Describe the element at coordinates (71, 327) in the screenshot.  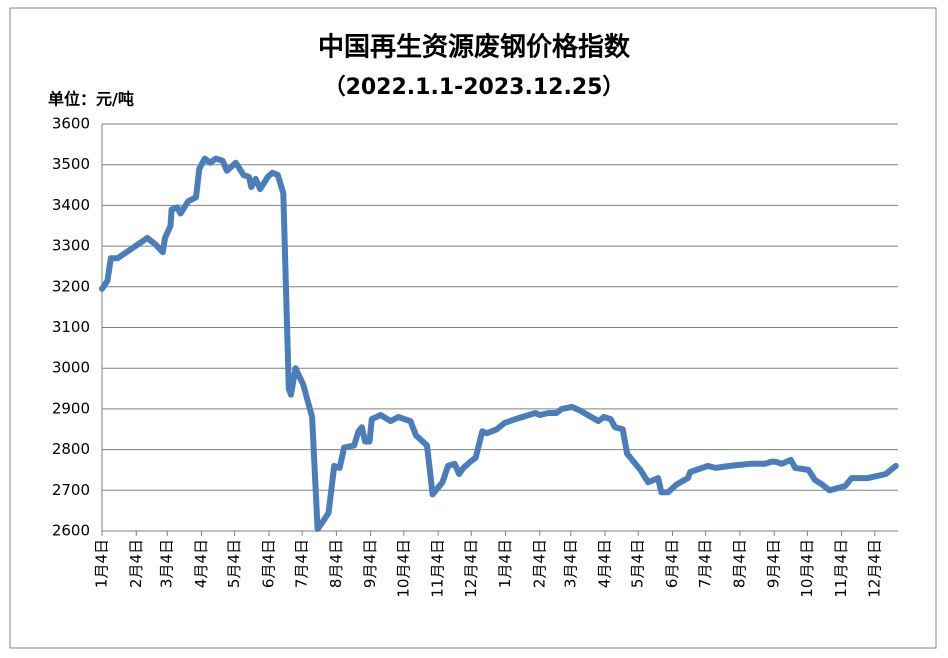
I see `y-tick-label: 3100` at that location.